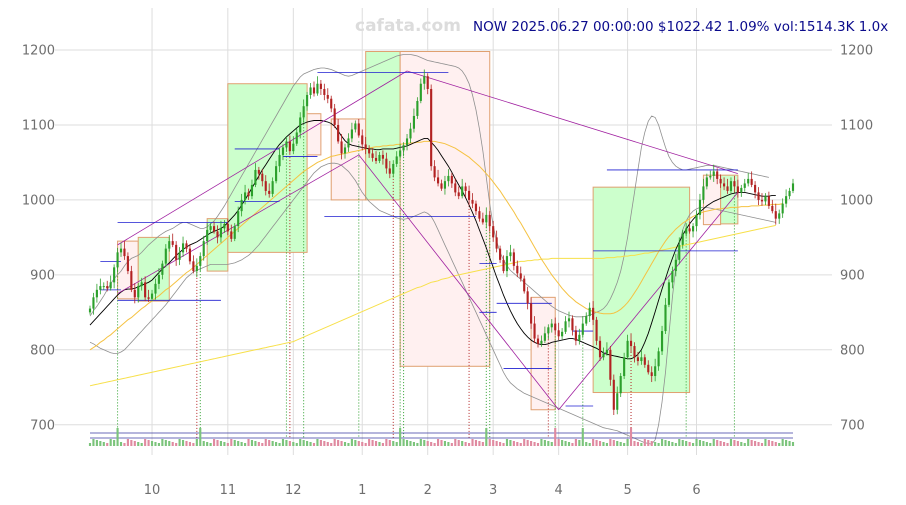 Image resolution: width=906 pixels, height=505 pixels. Describe the element at coordinates (852, 425) in the screenshot. I see `y-tick-label-right: 700` at that location.